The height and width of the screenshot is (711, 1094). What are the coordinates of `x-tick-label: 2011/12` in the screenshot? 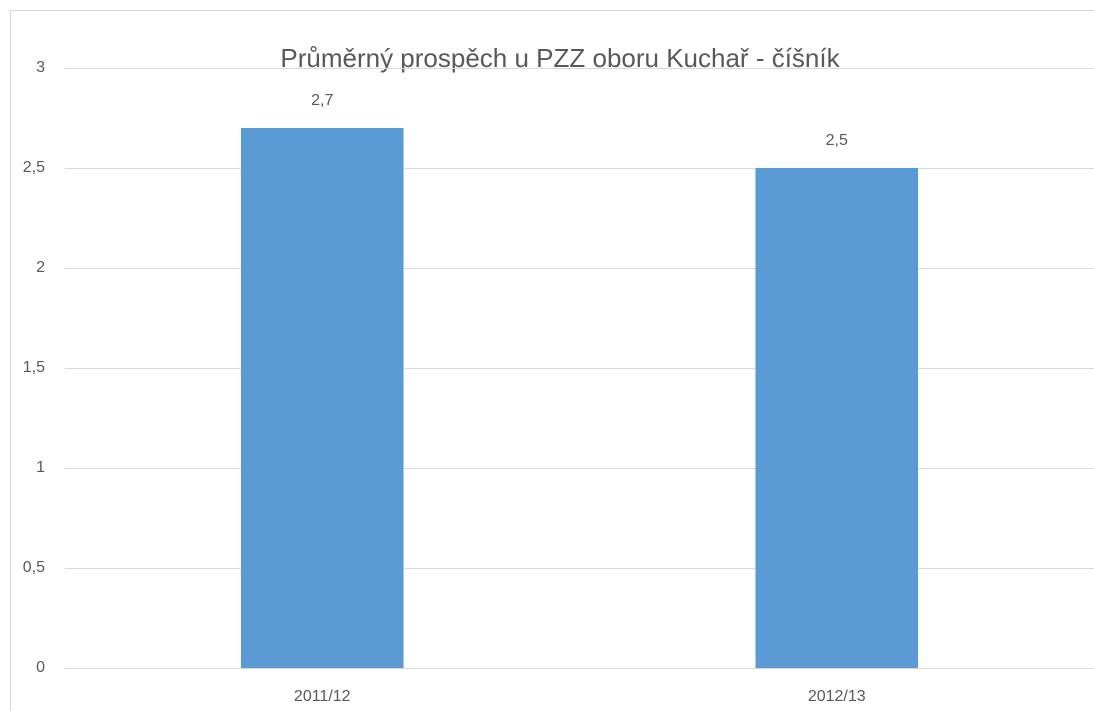 It's located at (322, 696).